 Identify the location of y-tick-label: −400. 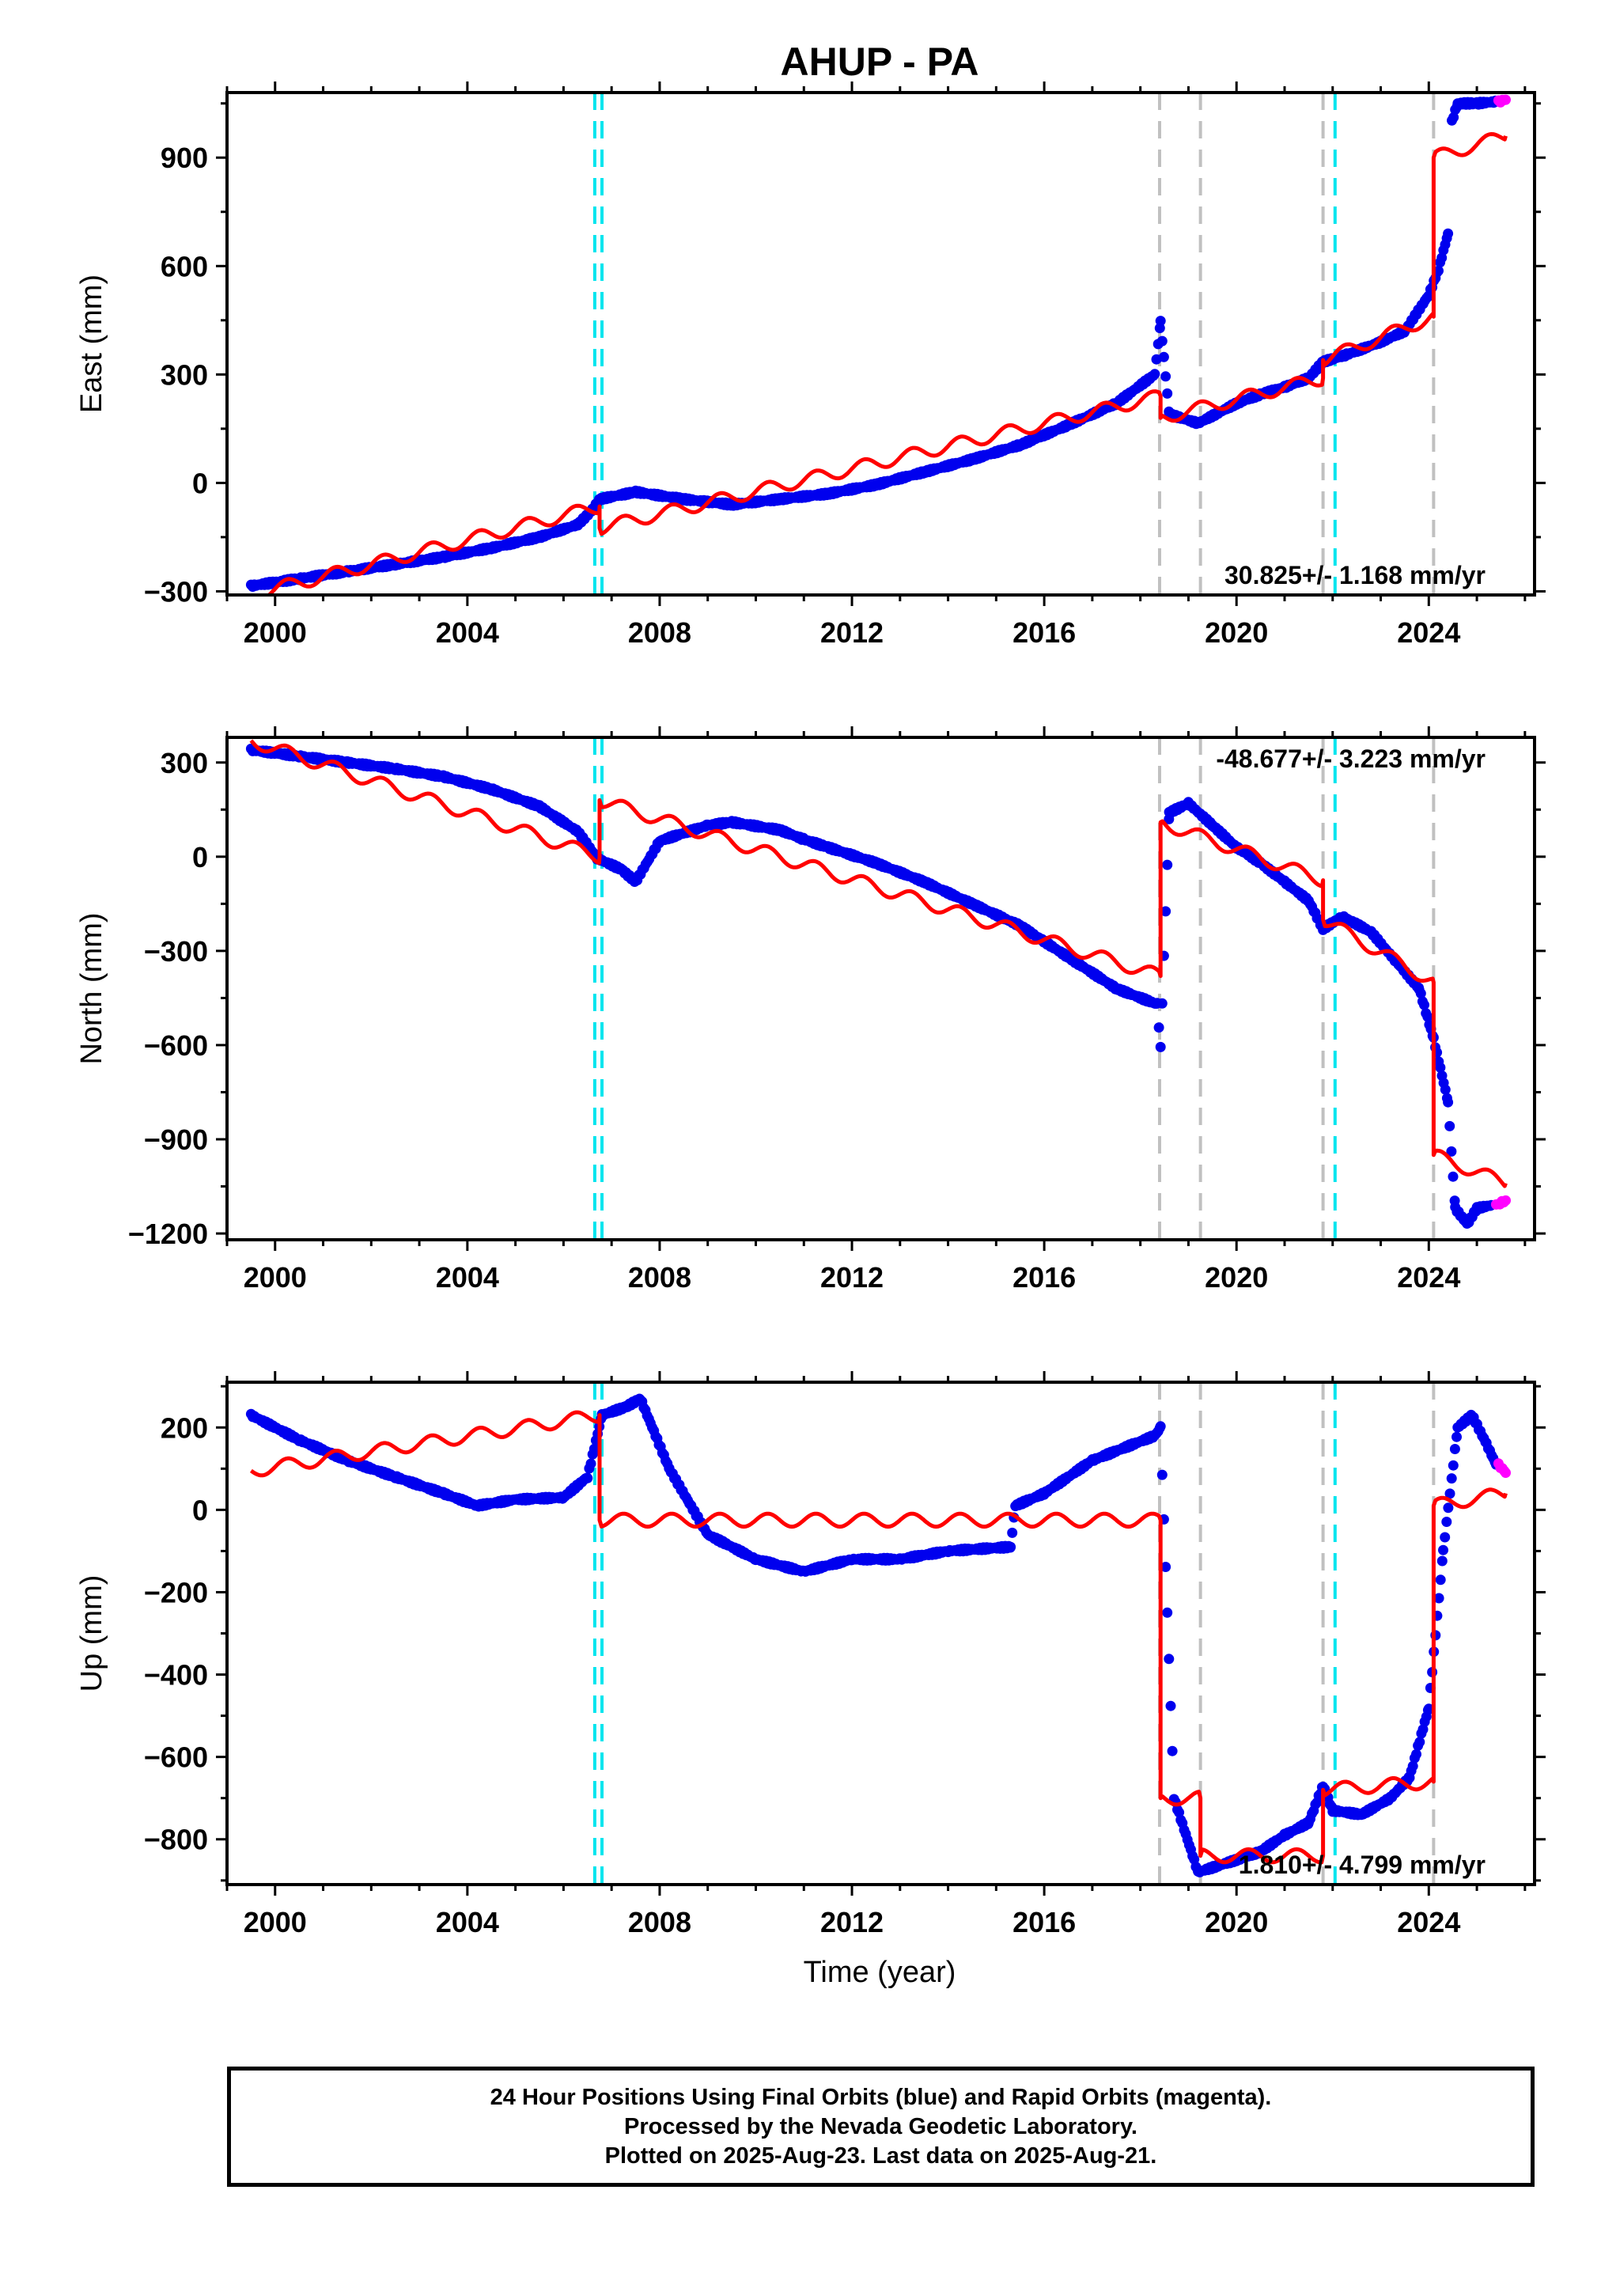
(176, 1675).